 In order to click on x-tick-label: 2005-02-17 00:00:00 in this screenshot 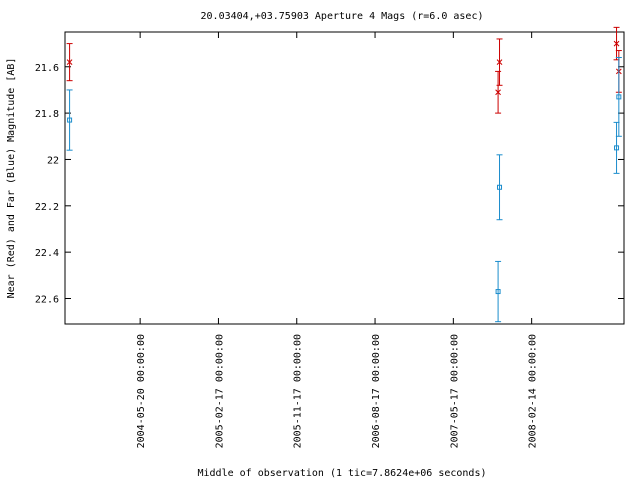, I will do `click(219, 391)`.